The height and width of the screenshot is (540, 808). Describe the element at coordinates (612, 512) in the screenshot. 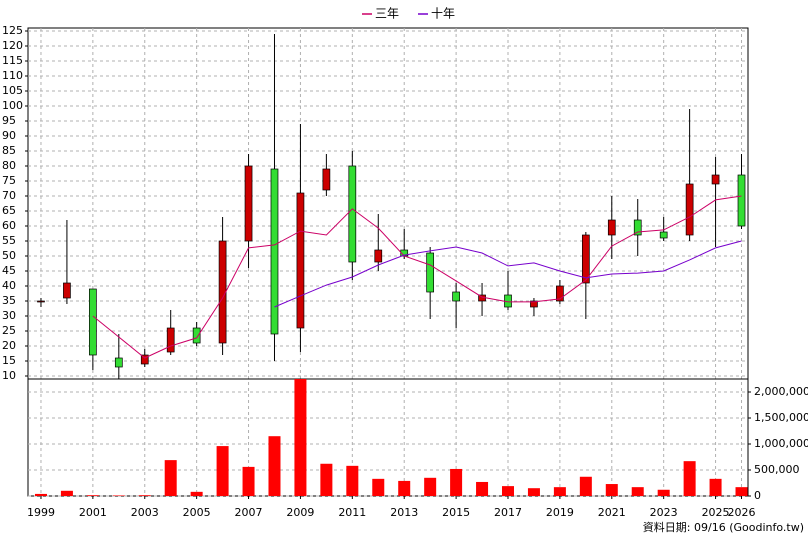

I see `x-tick-label: 2021` at that location.